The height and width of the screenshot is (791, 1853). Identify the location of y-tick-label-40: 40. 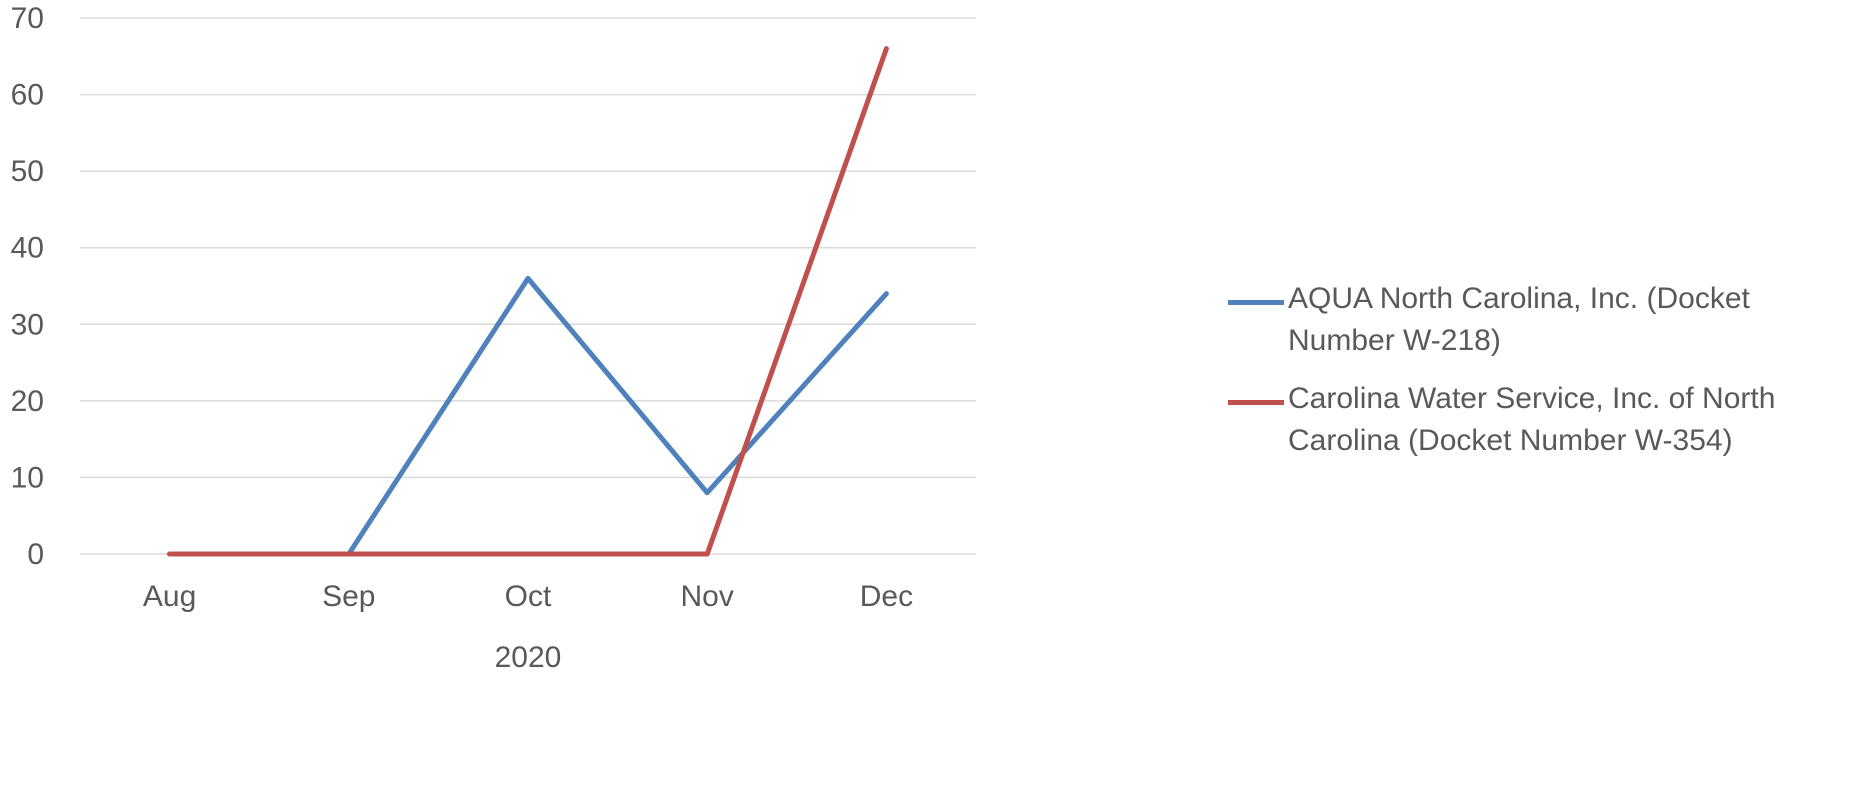
(27, 248).